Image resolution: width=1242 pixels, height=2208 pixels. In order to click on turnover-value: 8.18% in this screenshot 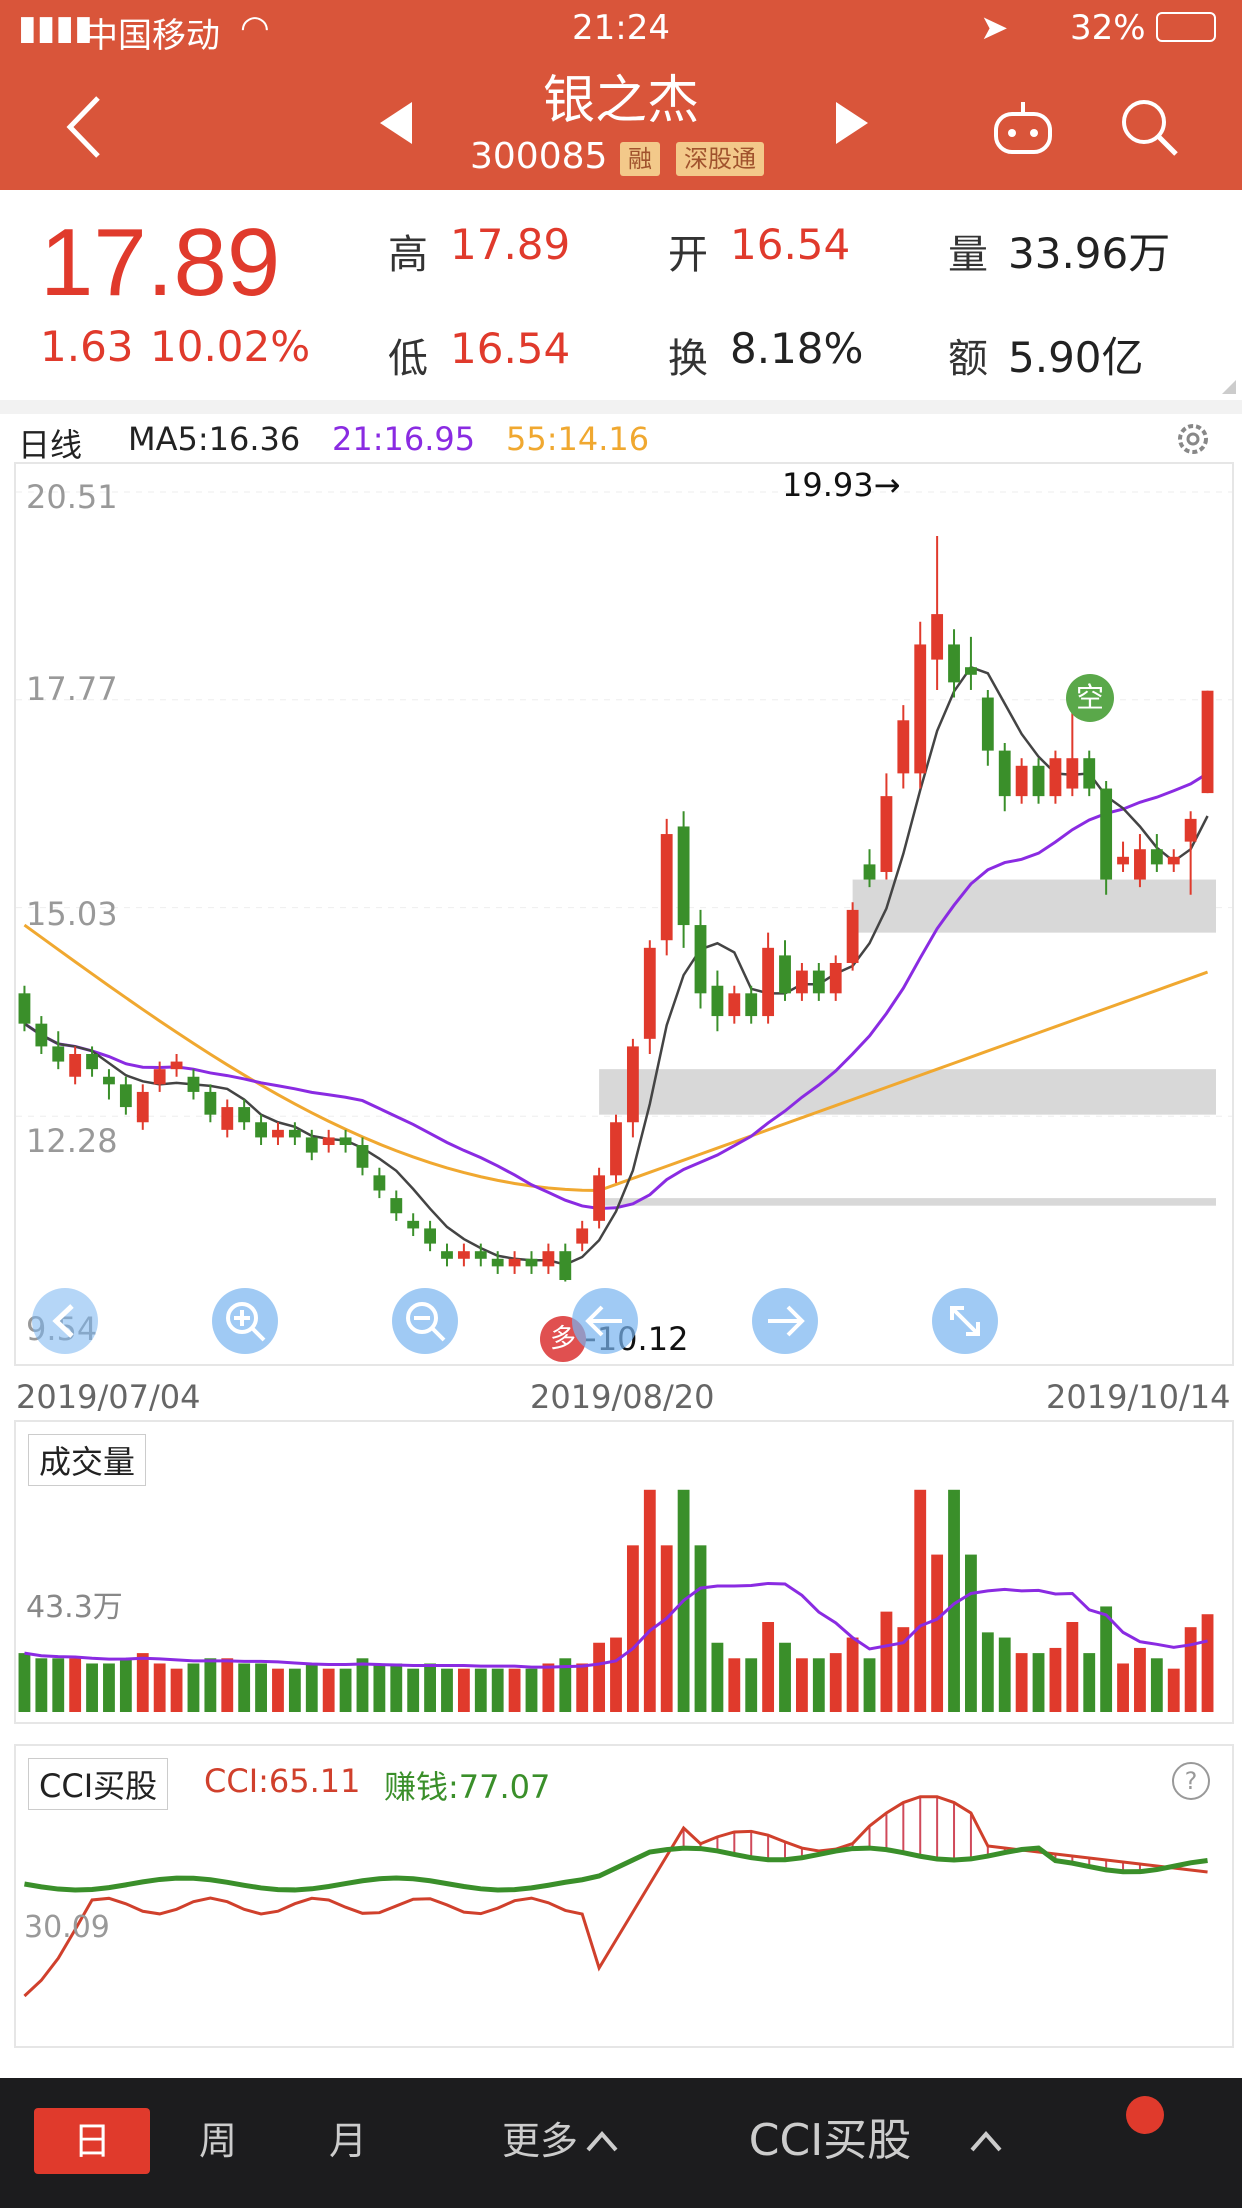, I will do `click(797, 348)`.